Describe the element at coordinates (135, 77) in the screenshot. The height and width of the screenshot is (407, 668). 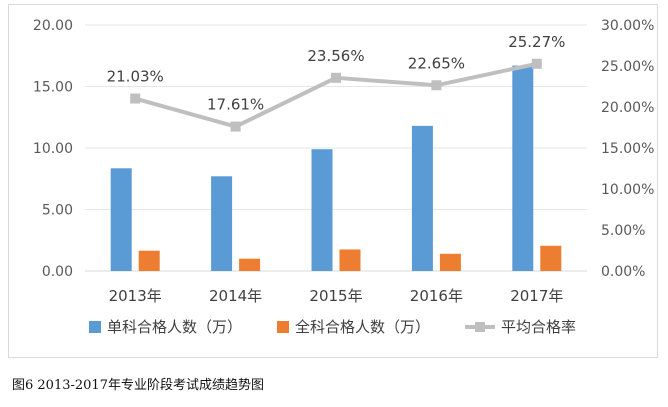
I see `pass-rate-data-label: 21.03%` at that location.